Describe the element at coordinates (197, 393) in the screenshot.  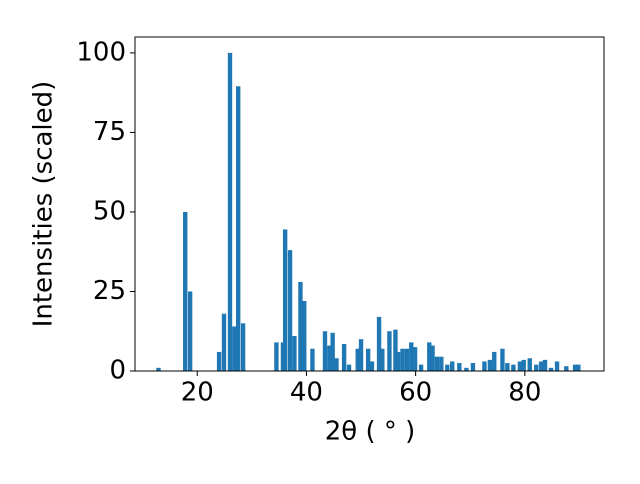
I see `x-tick-label: 20` at that location.